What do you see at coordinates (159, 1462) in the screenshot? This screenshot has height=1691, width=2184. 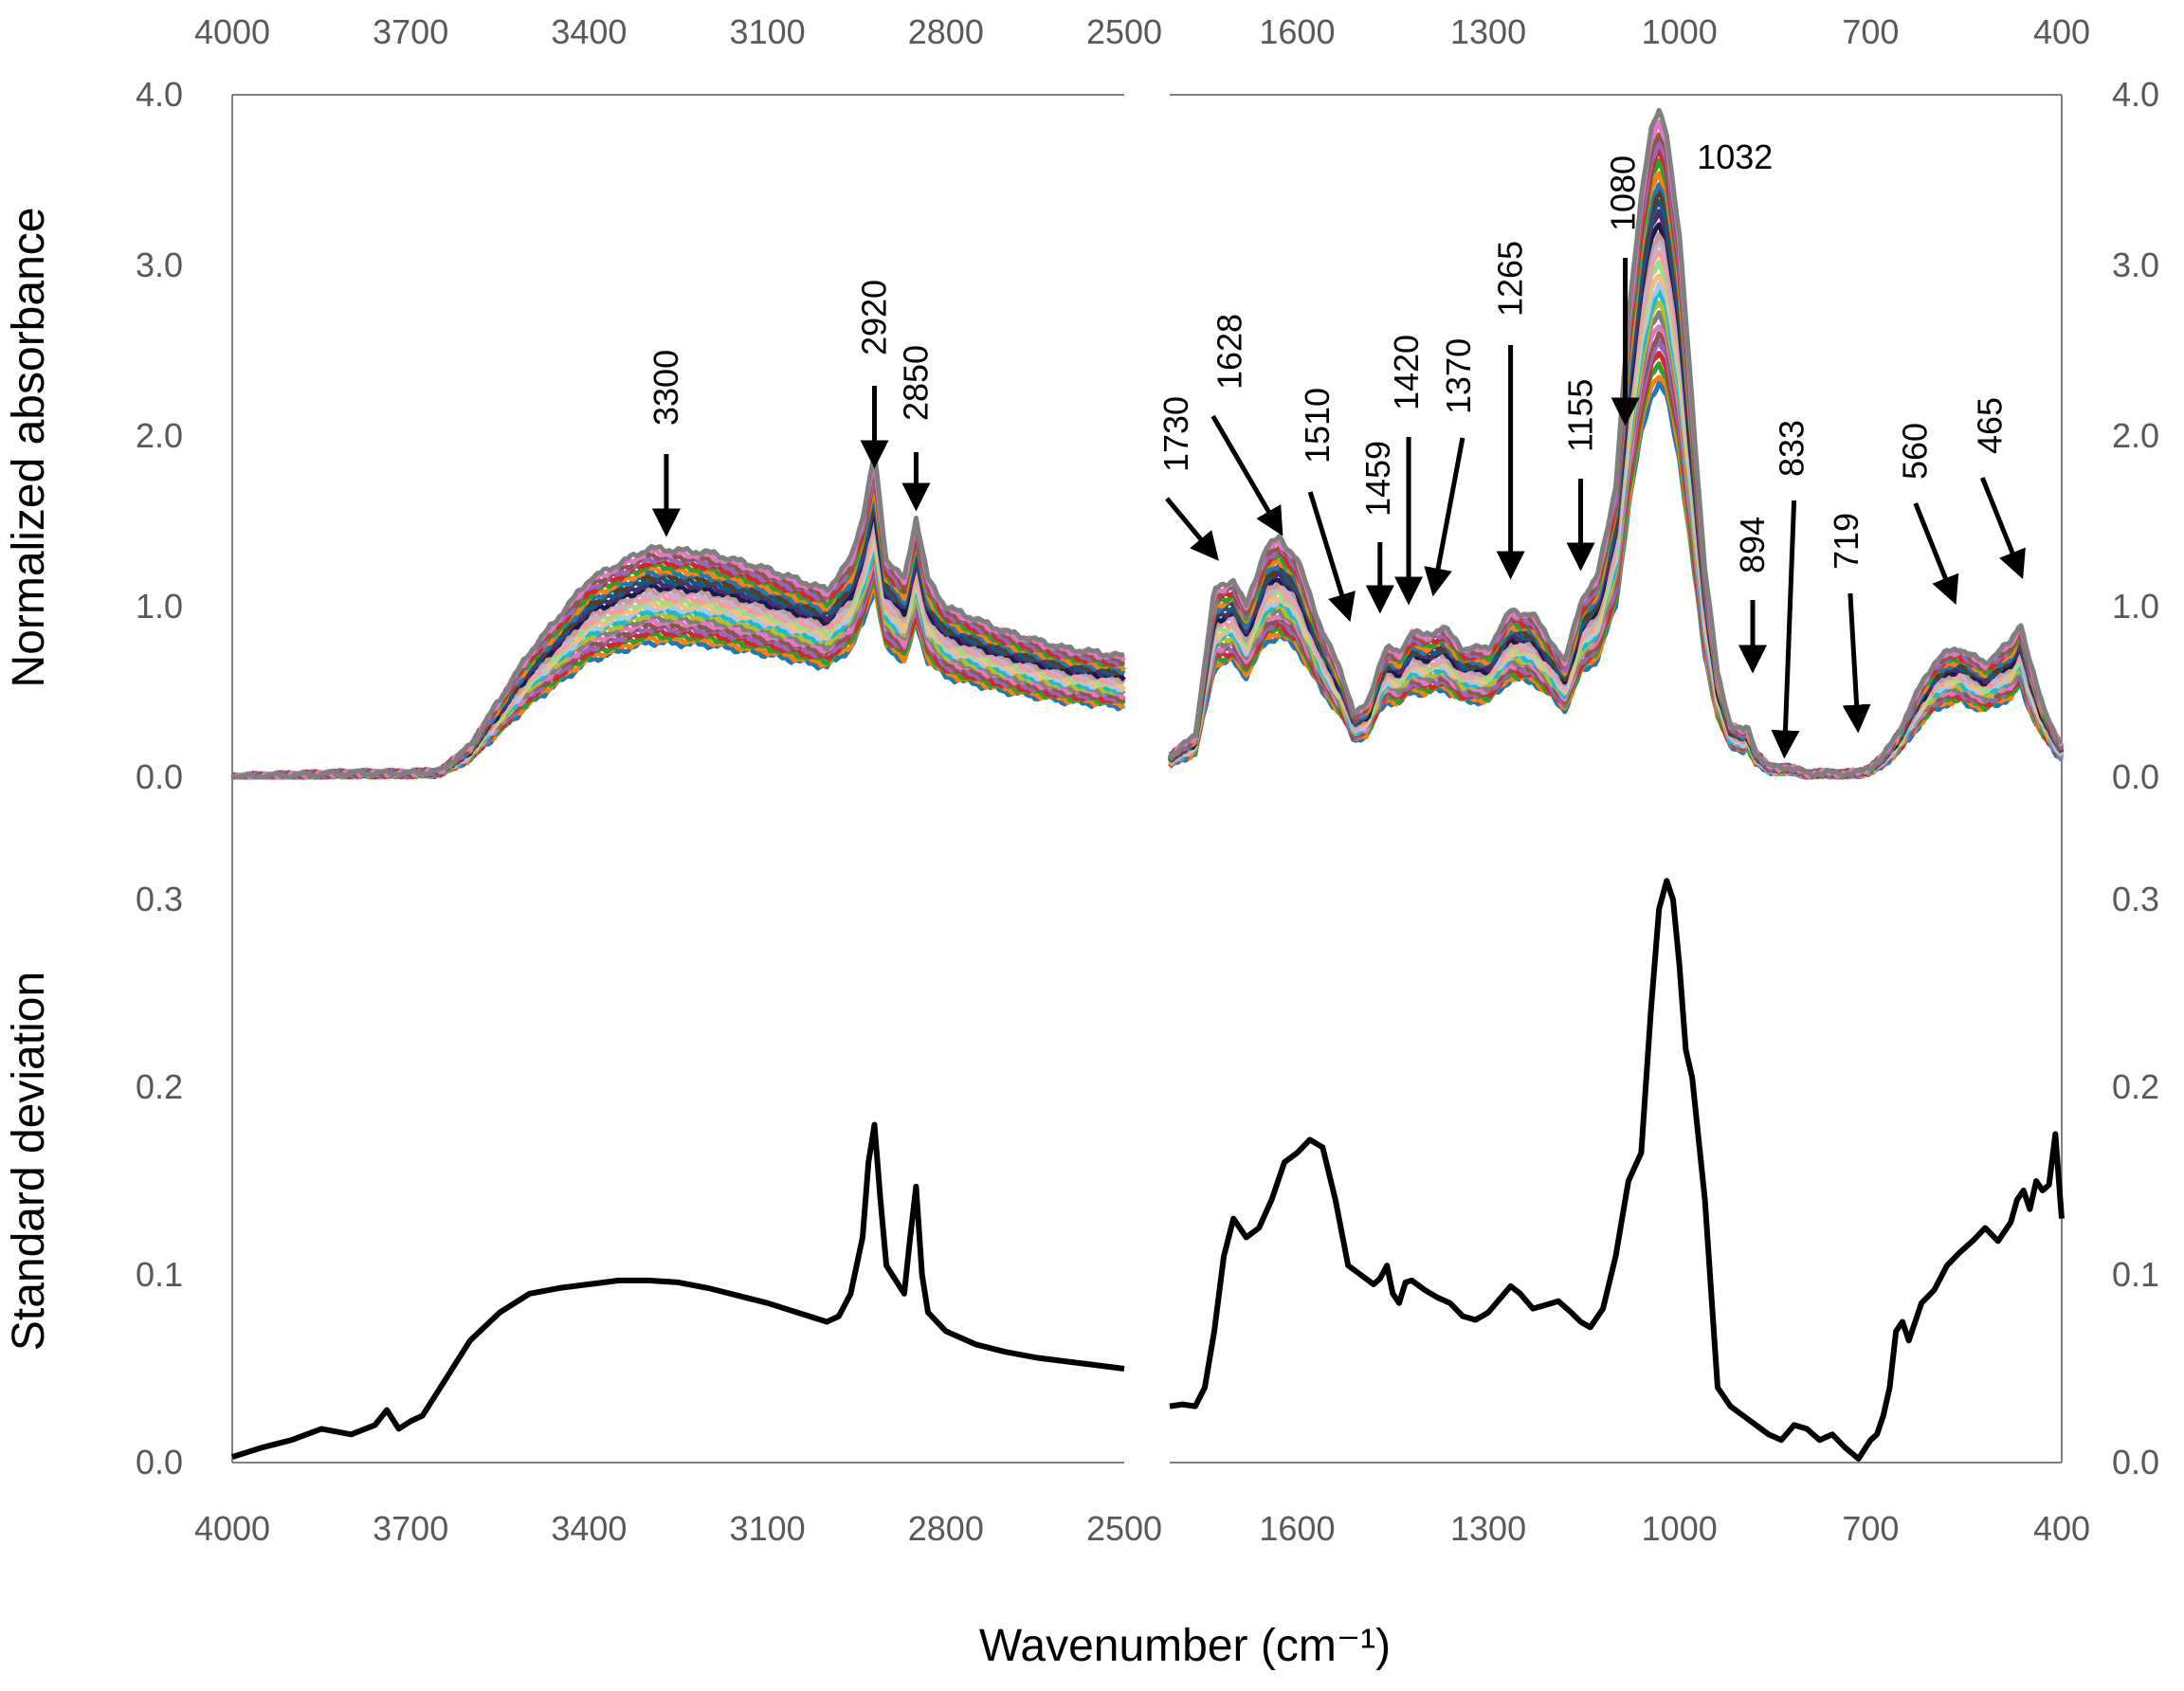 I see `bottom-y-tick-label-left: 0.0` at bounding box center [159, 1462].